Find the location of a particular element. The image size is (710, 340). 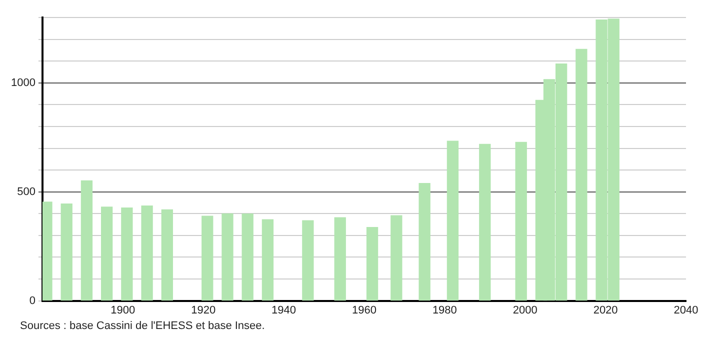

x-tick-label: 2040 is located at coordinates (686, 310).